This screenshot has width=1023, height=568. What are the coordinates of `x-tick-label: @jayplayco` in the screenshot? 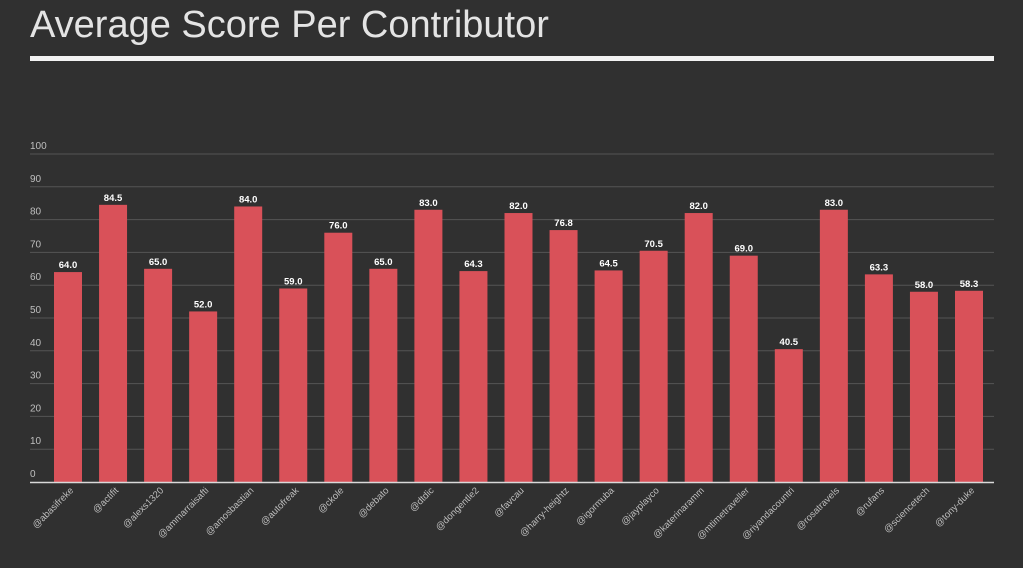 It's located at (640, 506).